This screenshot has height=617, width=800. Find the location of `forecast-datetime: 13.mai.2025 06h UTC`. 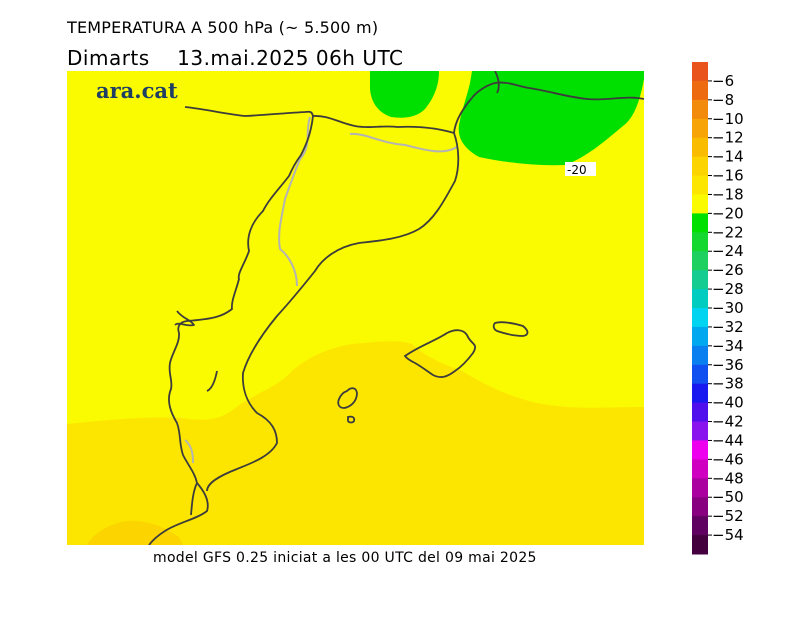

forecast-datetime: 13.mai.2025 06h UTC is located at coordinates (290, 58).